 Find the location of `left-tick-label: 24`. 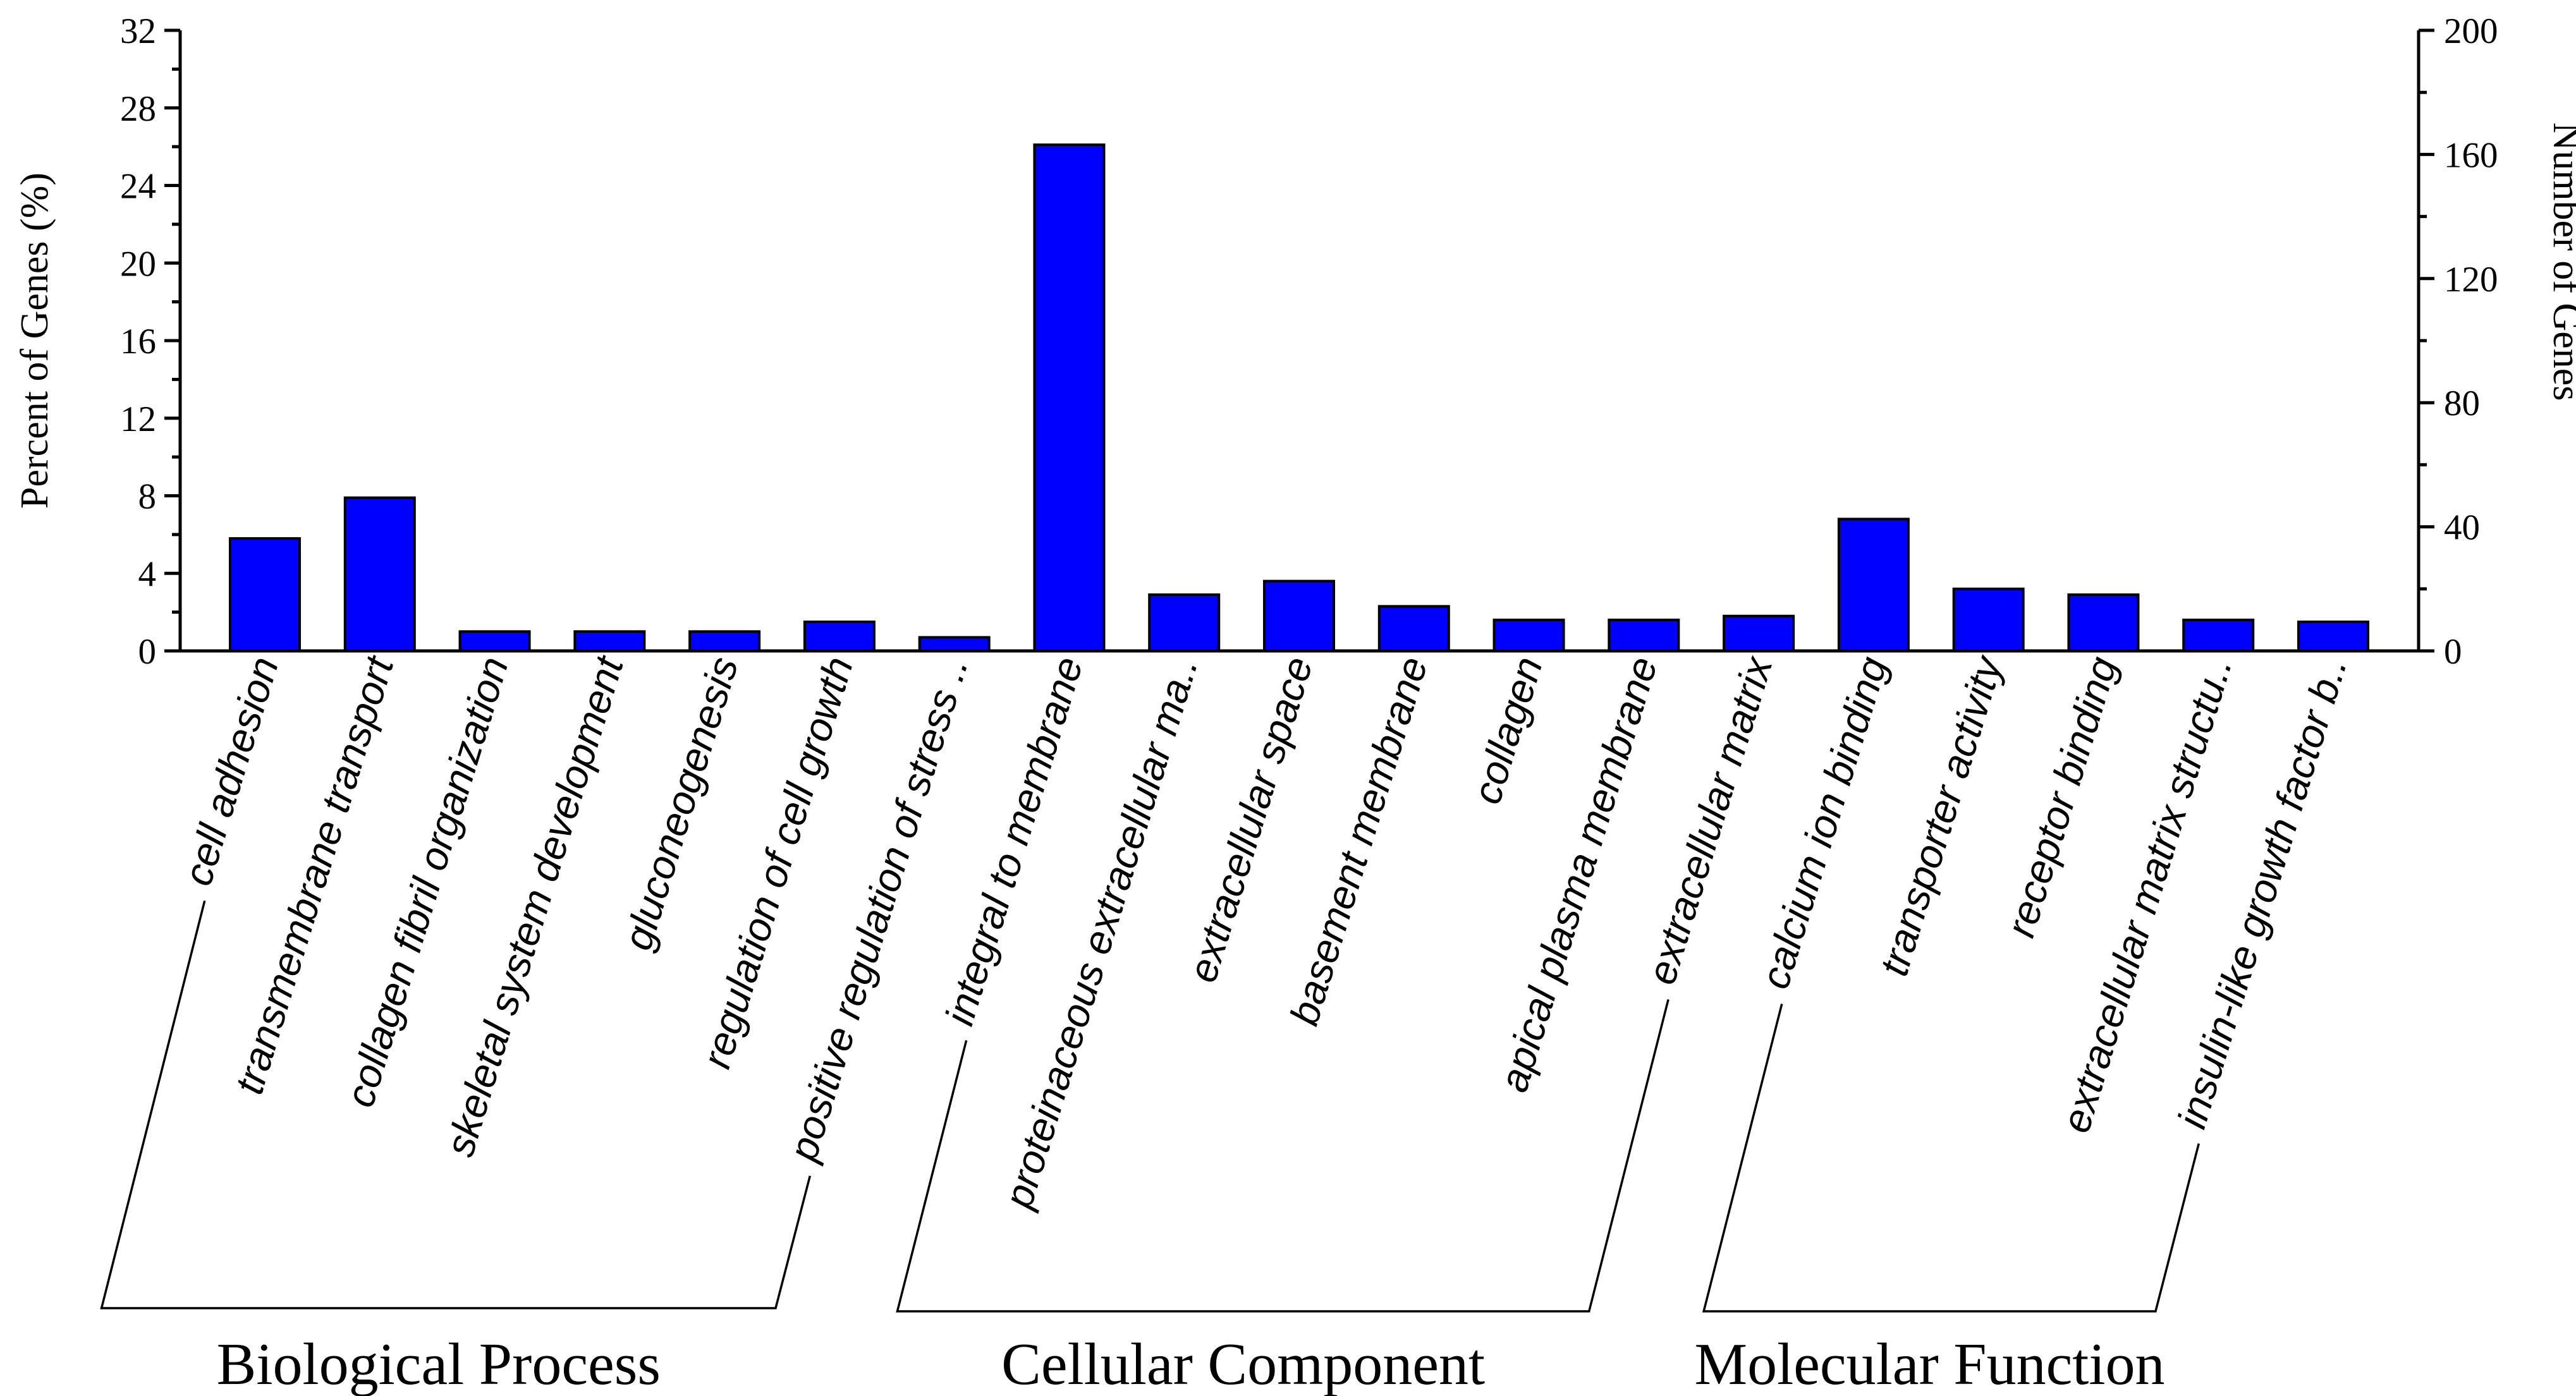

left-tick-label: 24 is located at coordinates (138, 187).